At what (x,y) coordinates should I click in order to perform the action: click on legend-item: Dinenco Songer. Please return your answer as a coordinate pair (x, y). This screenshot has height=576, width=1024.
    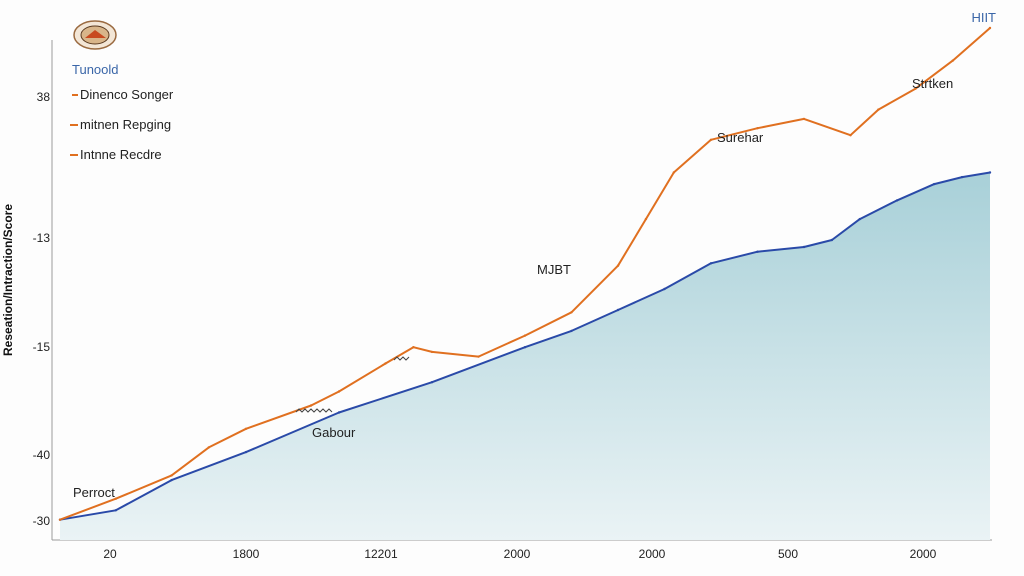
    Looking at the image, I should click on (123, 94).